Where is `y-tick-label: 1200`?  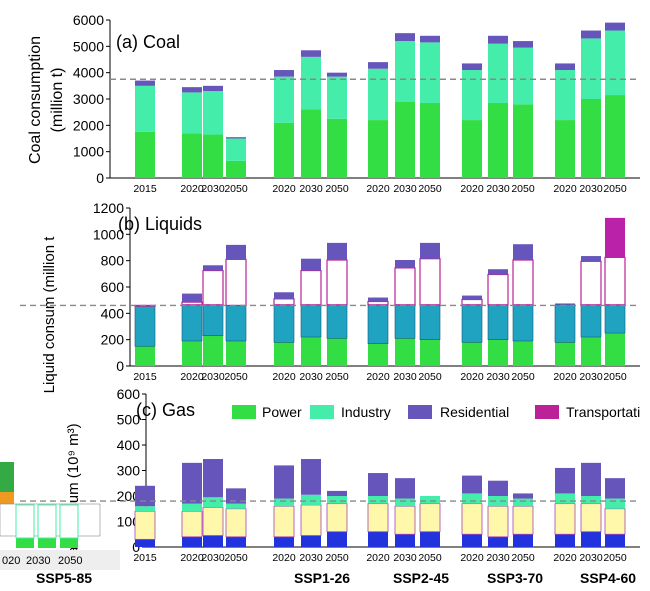 y-tick-label: 1200 is located at coordinates (108, 208).